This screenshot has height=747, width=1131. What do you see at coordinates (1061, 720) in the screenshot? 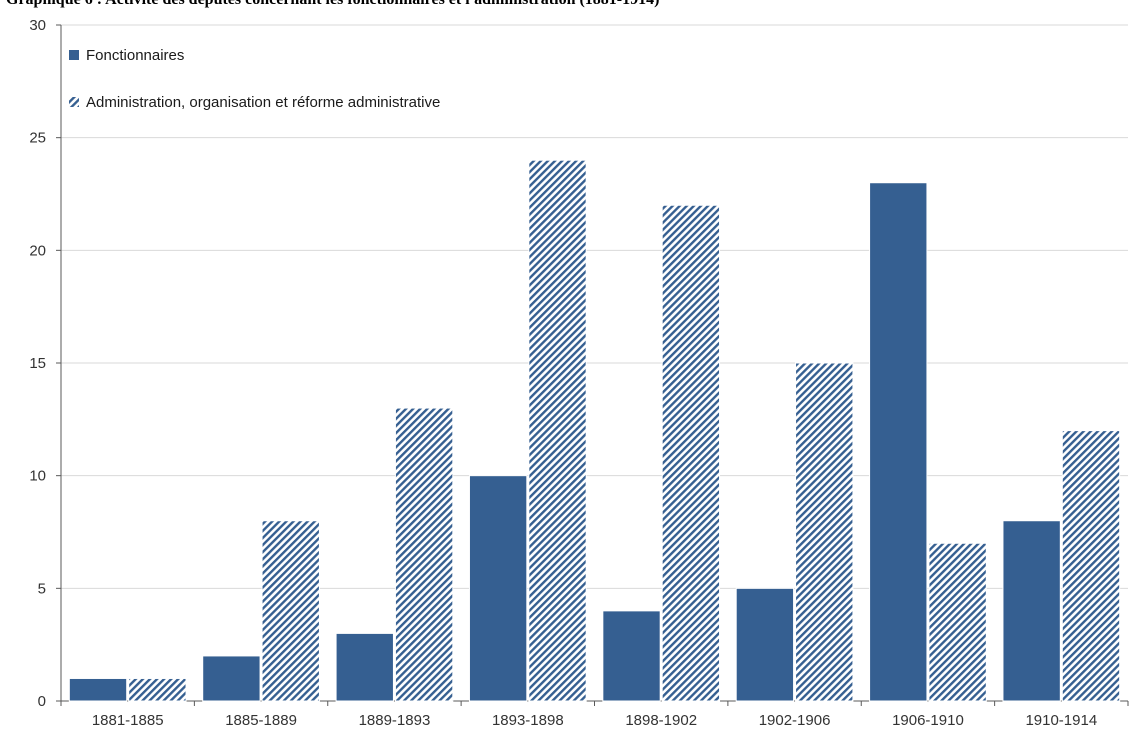
I see `x-tick-label: 1910-1914` at bounding box center [1061, 720].